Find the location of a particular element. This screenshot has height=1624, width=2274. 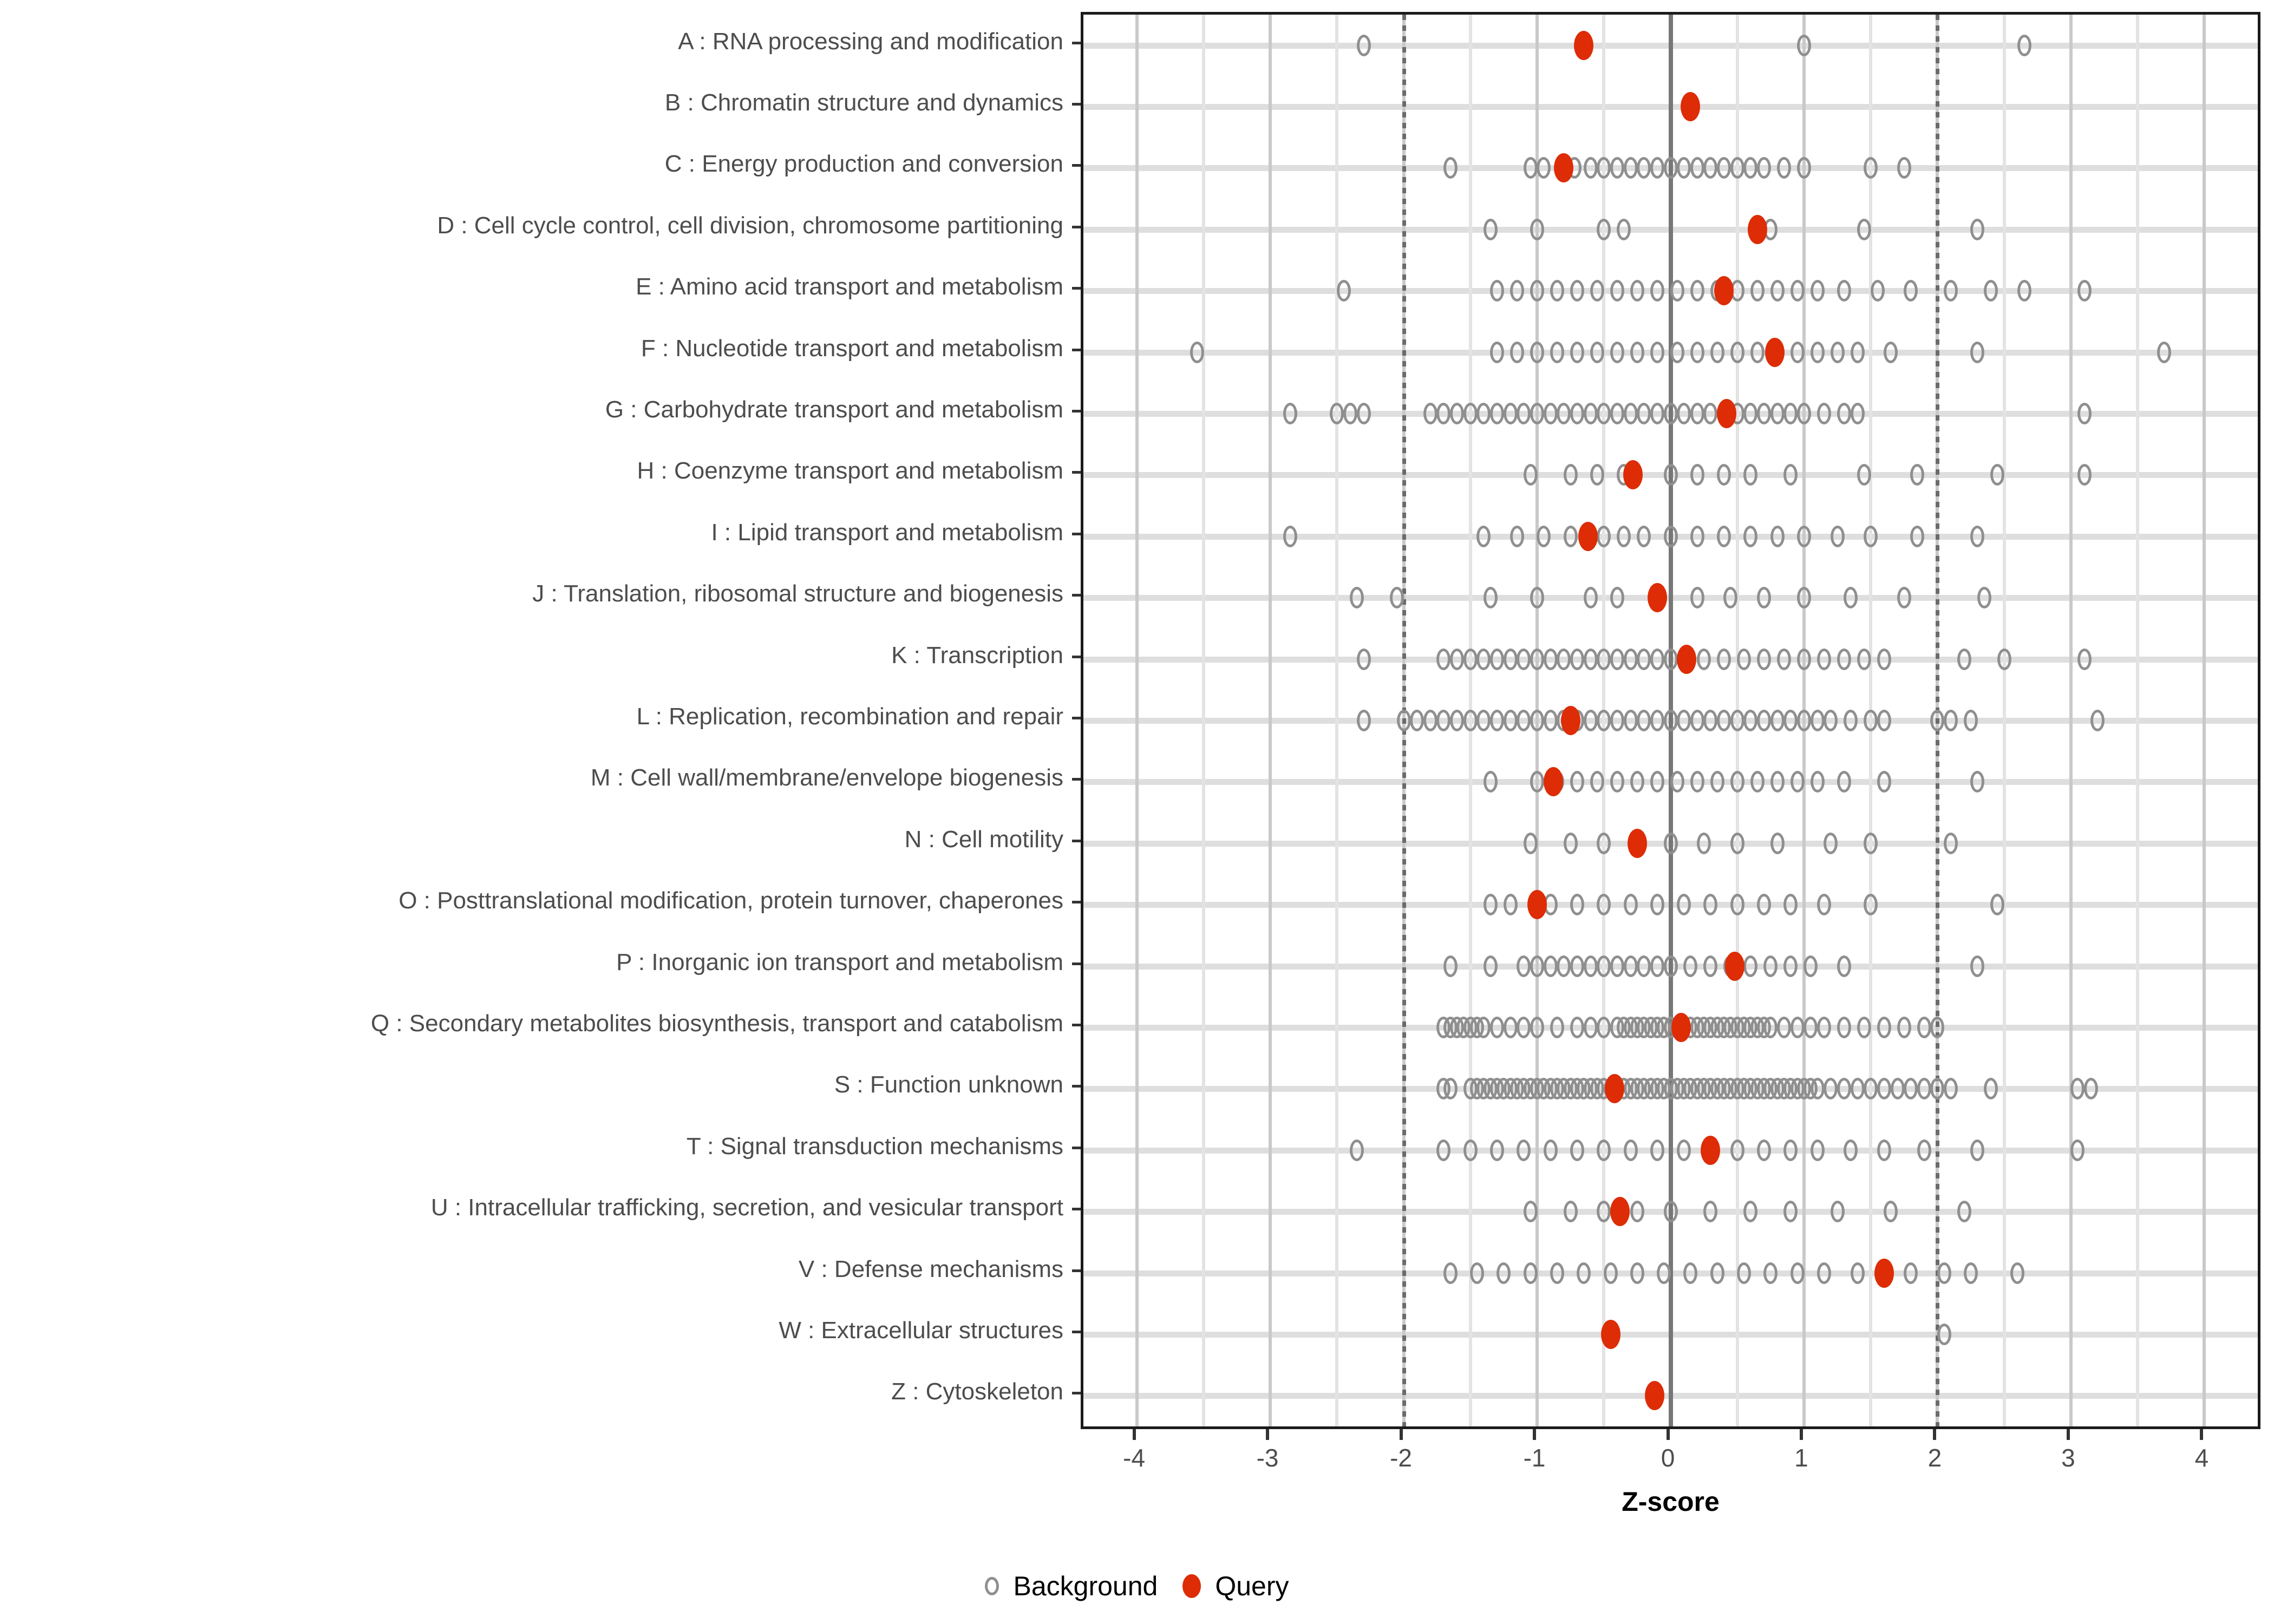

x-axis-tick-label: 4 is located at coordinates (2202, 1458).